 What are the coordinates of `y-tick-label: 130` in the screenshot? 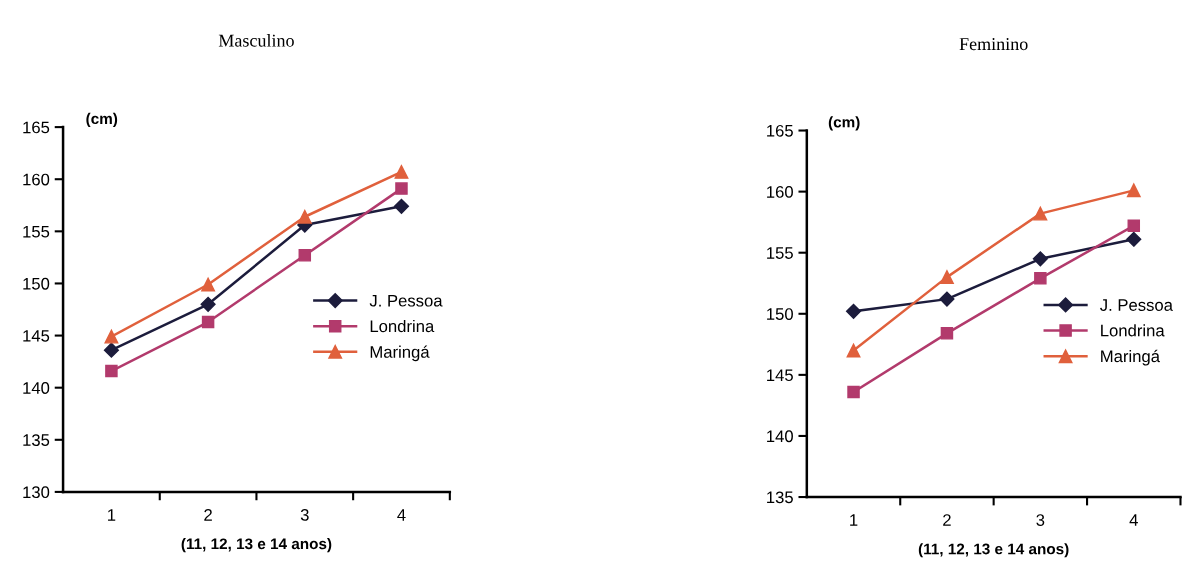 It's located at (36, 492).